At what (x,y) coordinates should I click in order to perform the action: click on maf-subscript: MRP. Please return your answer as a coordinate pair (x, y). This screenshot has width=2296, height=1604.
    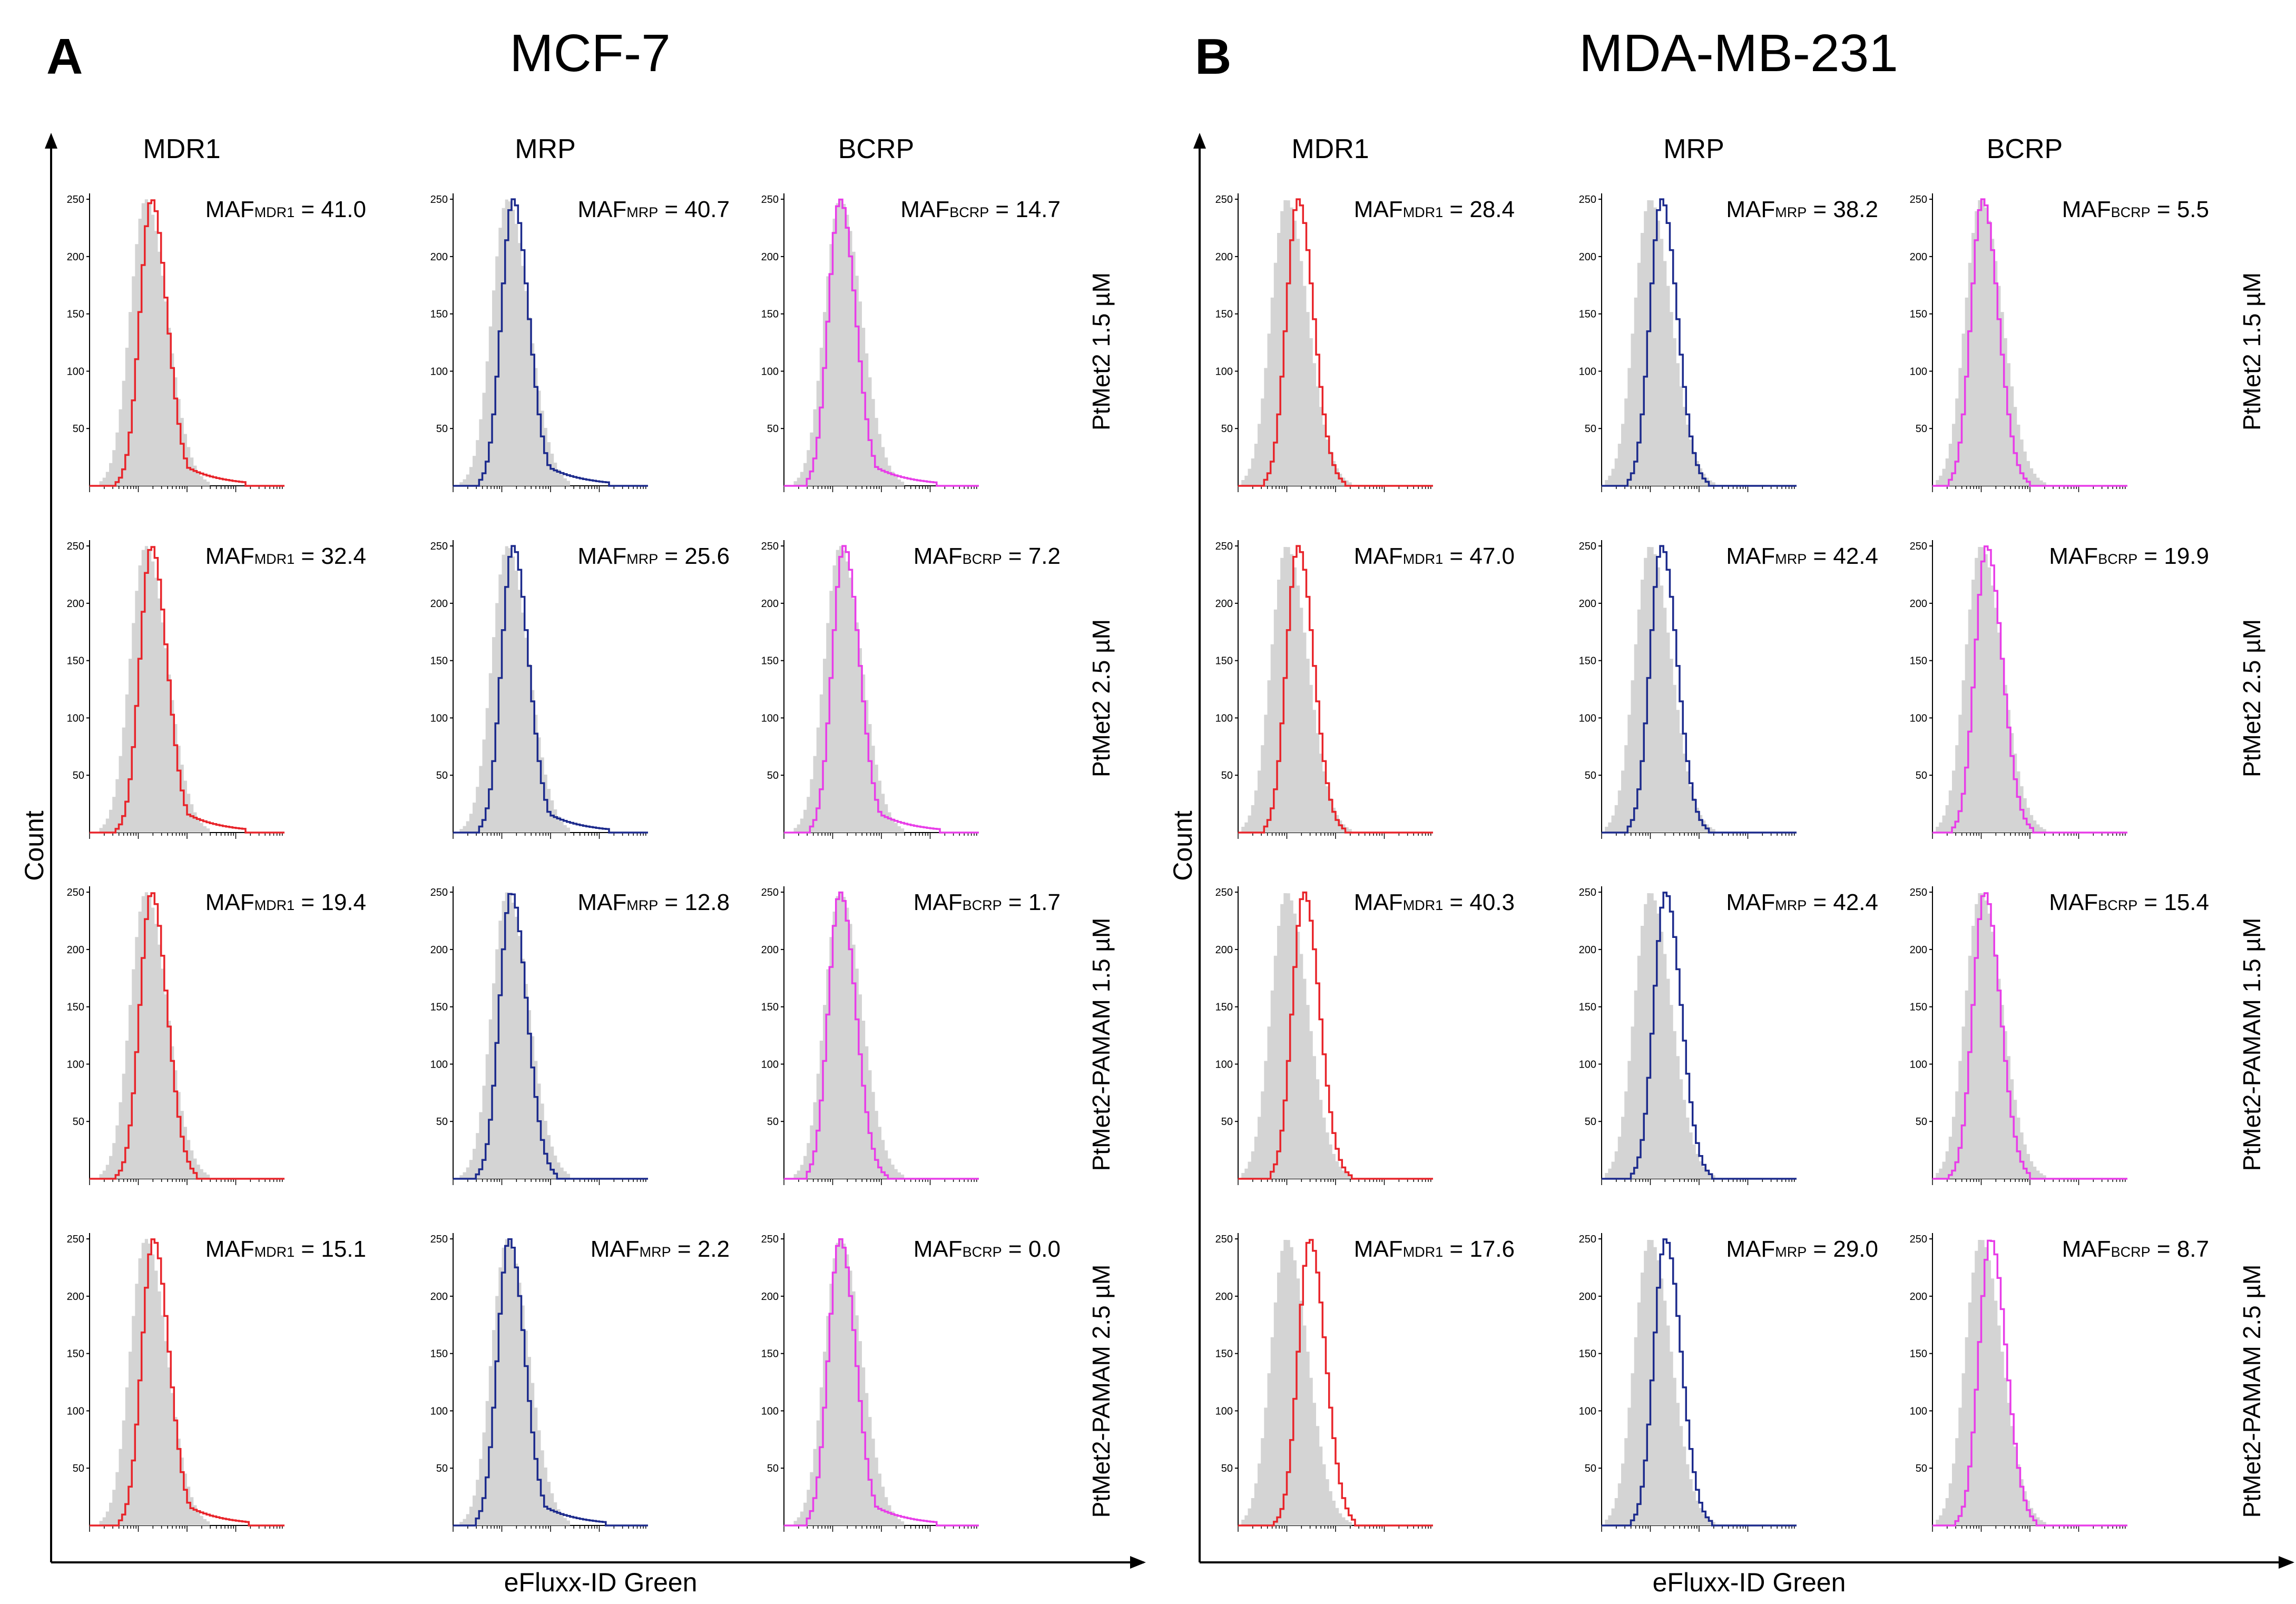
    Looking at the image, I should click on (1791, 212).